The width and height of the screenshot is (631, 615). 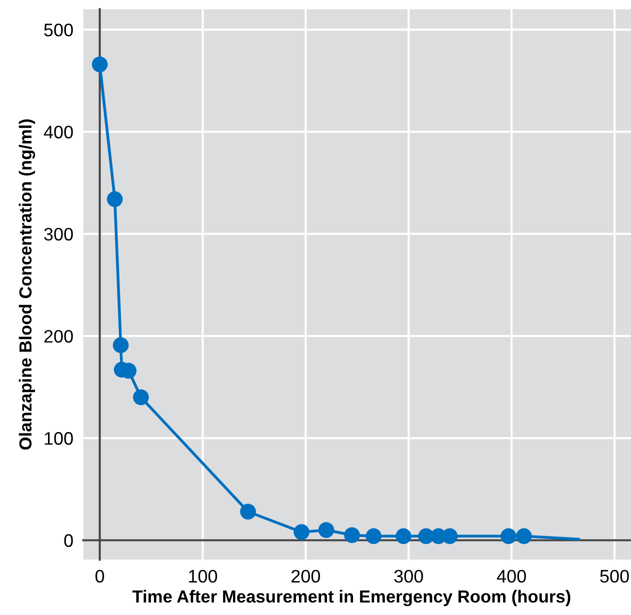 What do you see at coordinates (58, 438) in the screenshot?
I see `y-tick-label: 100` at bounding box center [58, 438].